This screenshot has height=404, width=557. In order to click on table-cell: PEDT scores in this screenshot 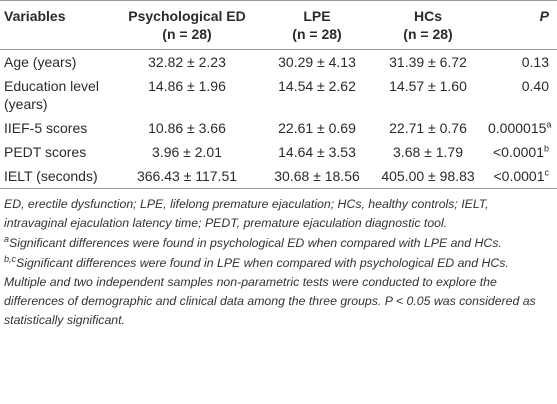, I will do `click(56, 152)`.